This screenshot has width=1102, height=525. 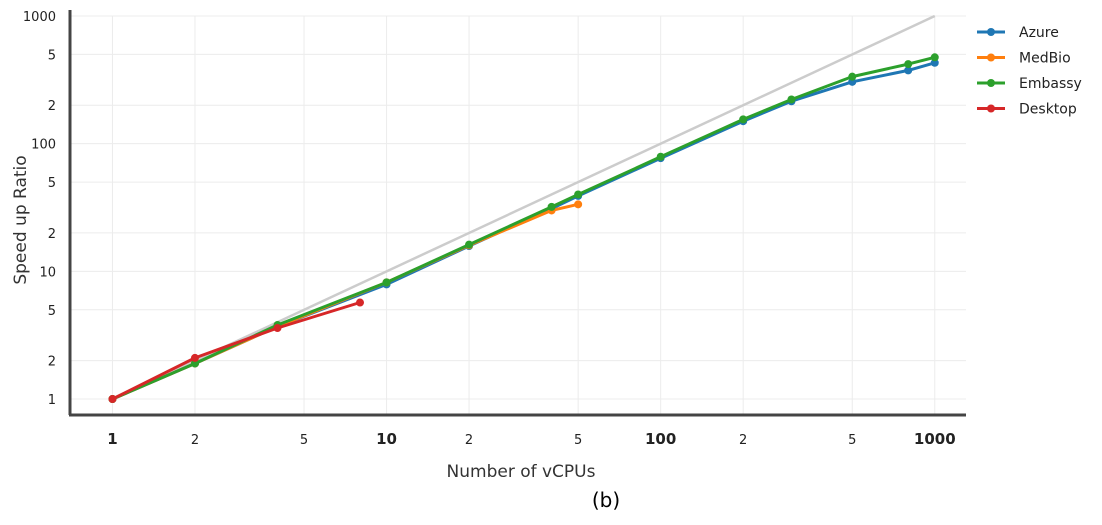 I want to click on x-tick-label: 10, so click(x=386, y=439).